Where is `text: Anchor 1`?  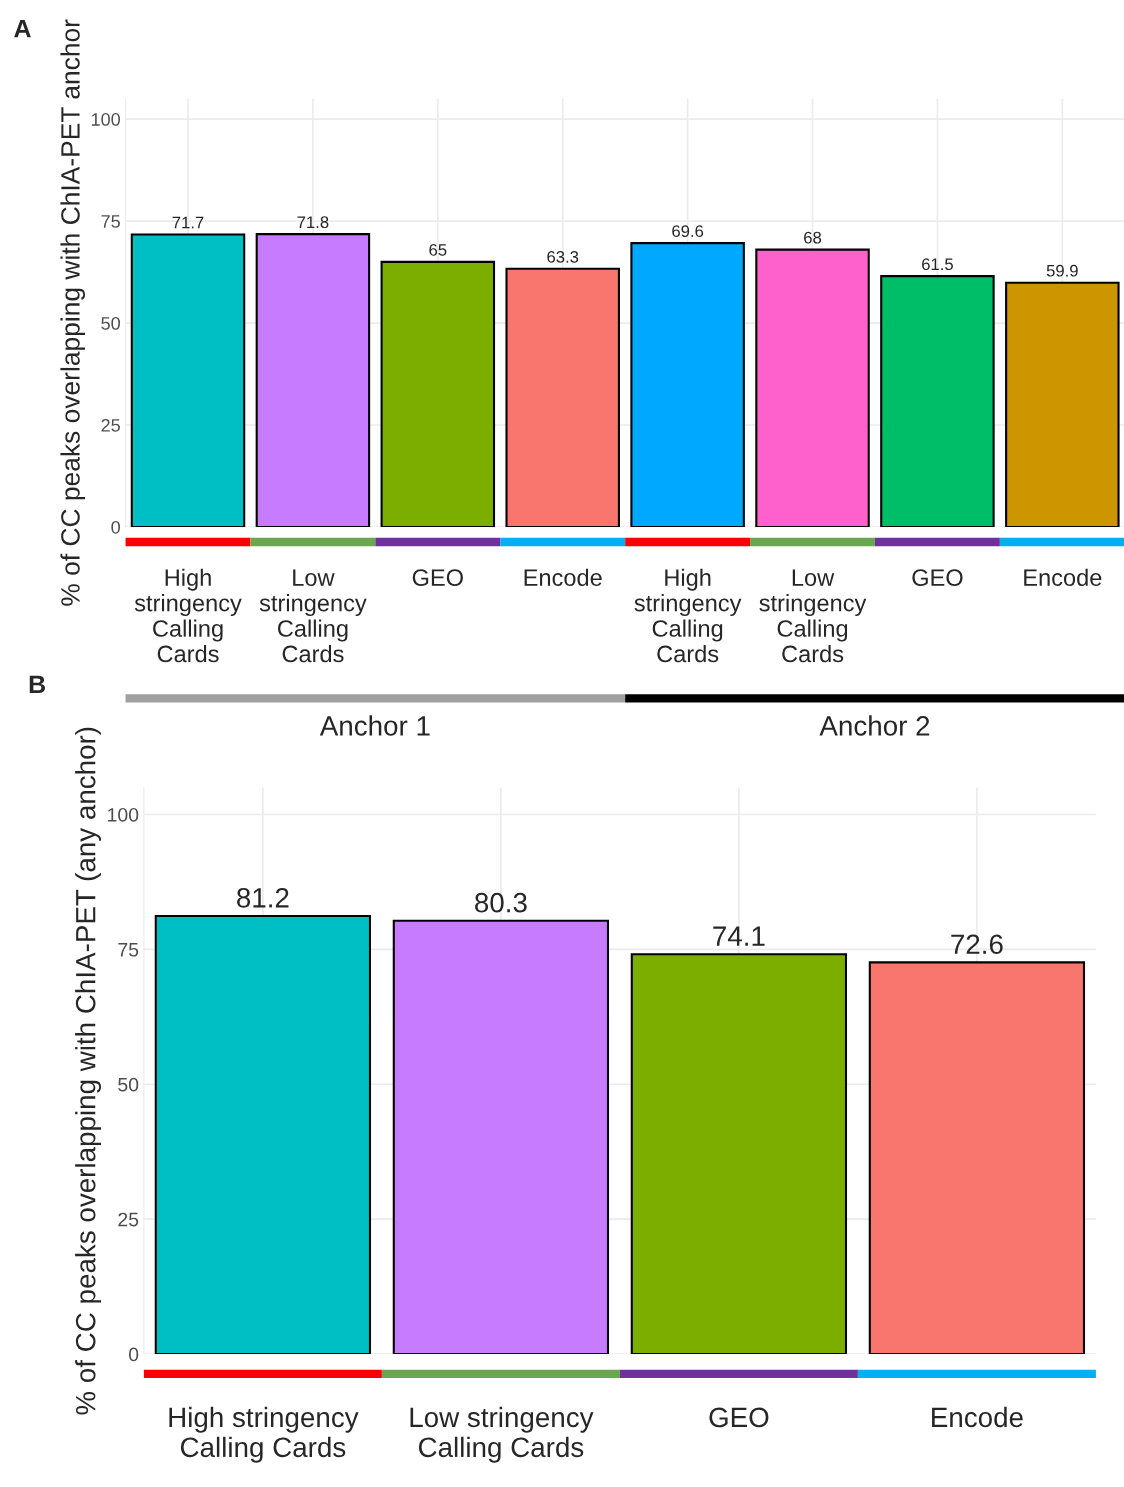 text: Anchor 1 is located at coordinates (374, 725).